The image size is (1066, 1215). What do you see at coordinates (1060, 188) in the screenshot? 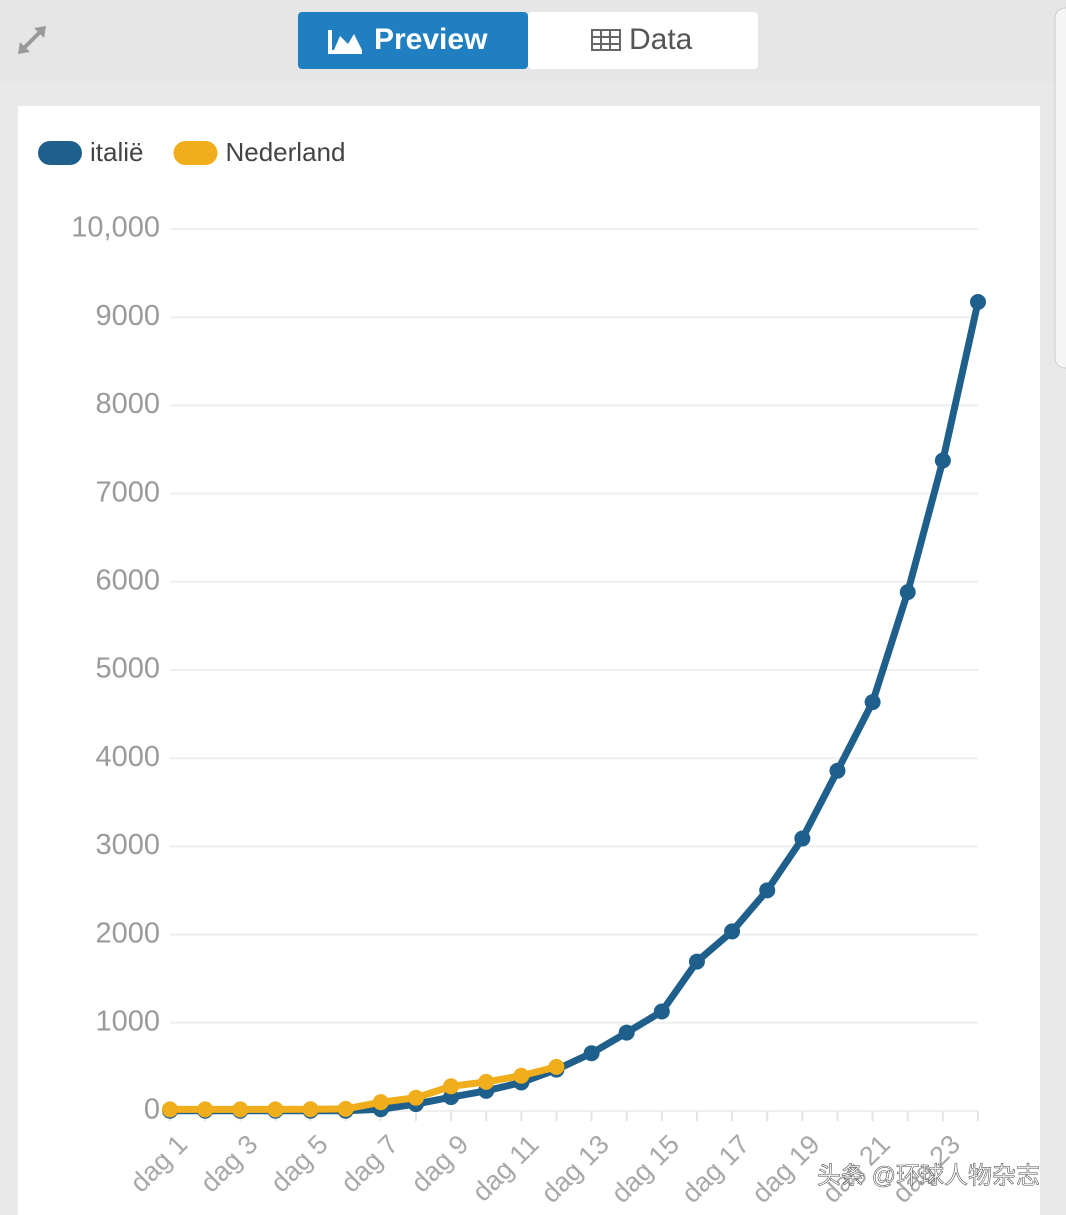
I see `side-panel` at bounding box center [1060, 188].